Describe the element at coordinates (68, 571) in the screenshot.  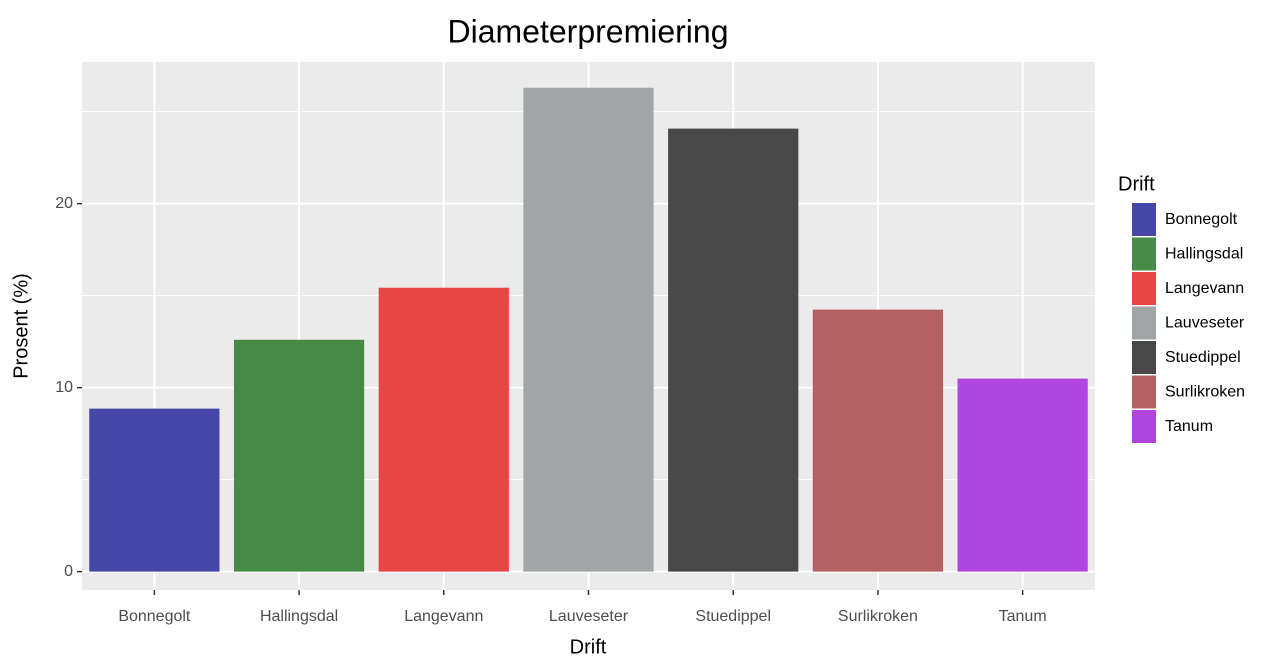
I see `y-tick-label: 0` at that location.